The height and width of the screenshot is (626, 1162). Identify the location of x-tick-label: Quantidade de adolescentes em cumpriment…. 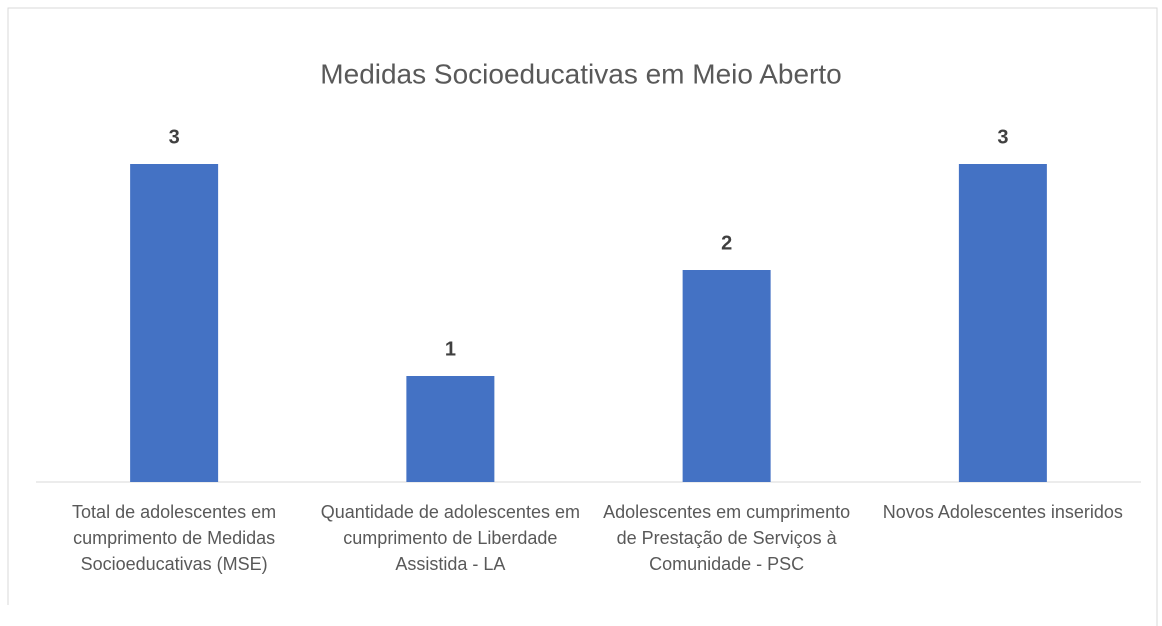
(450, 538).